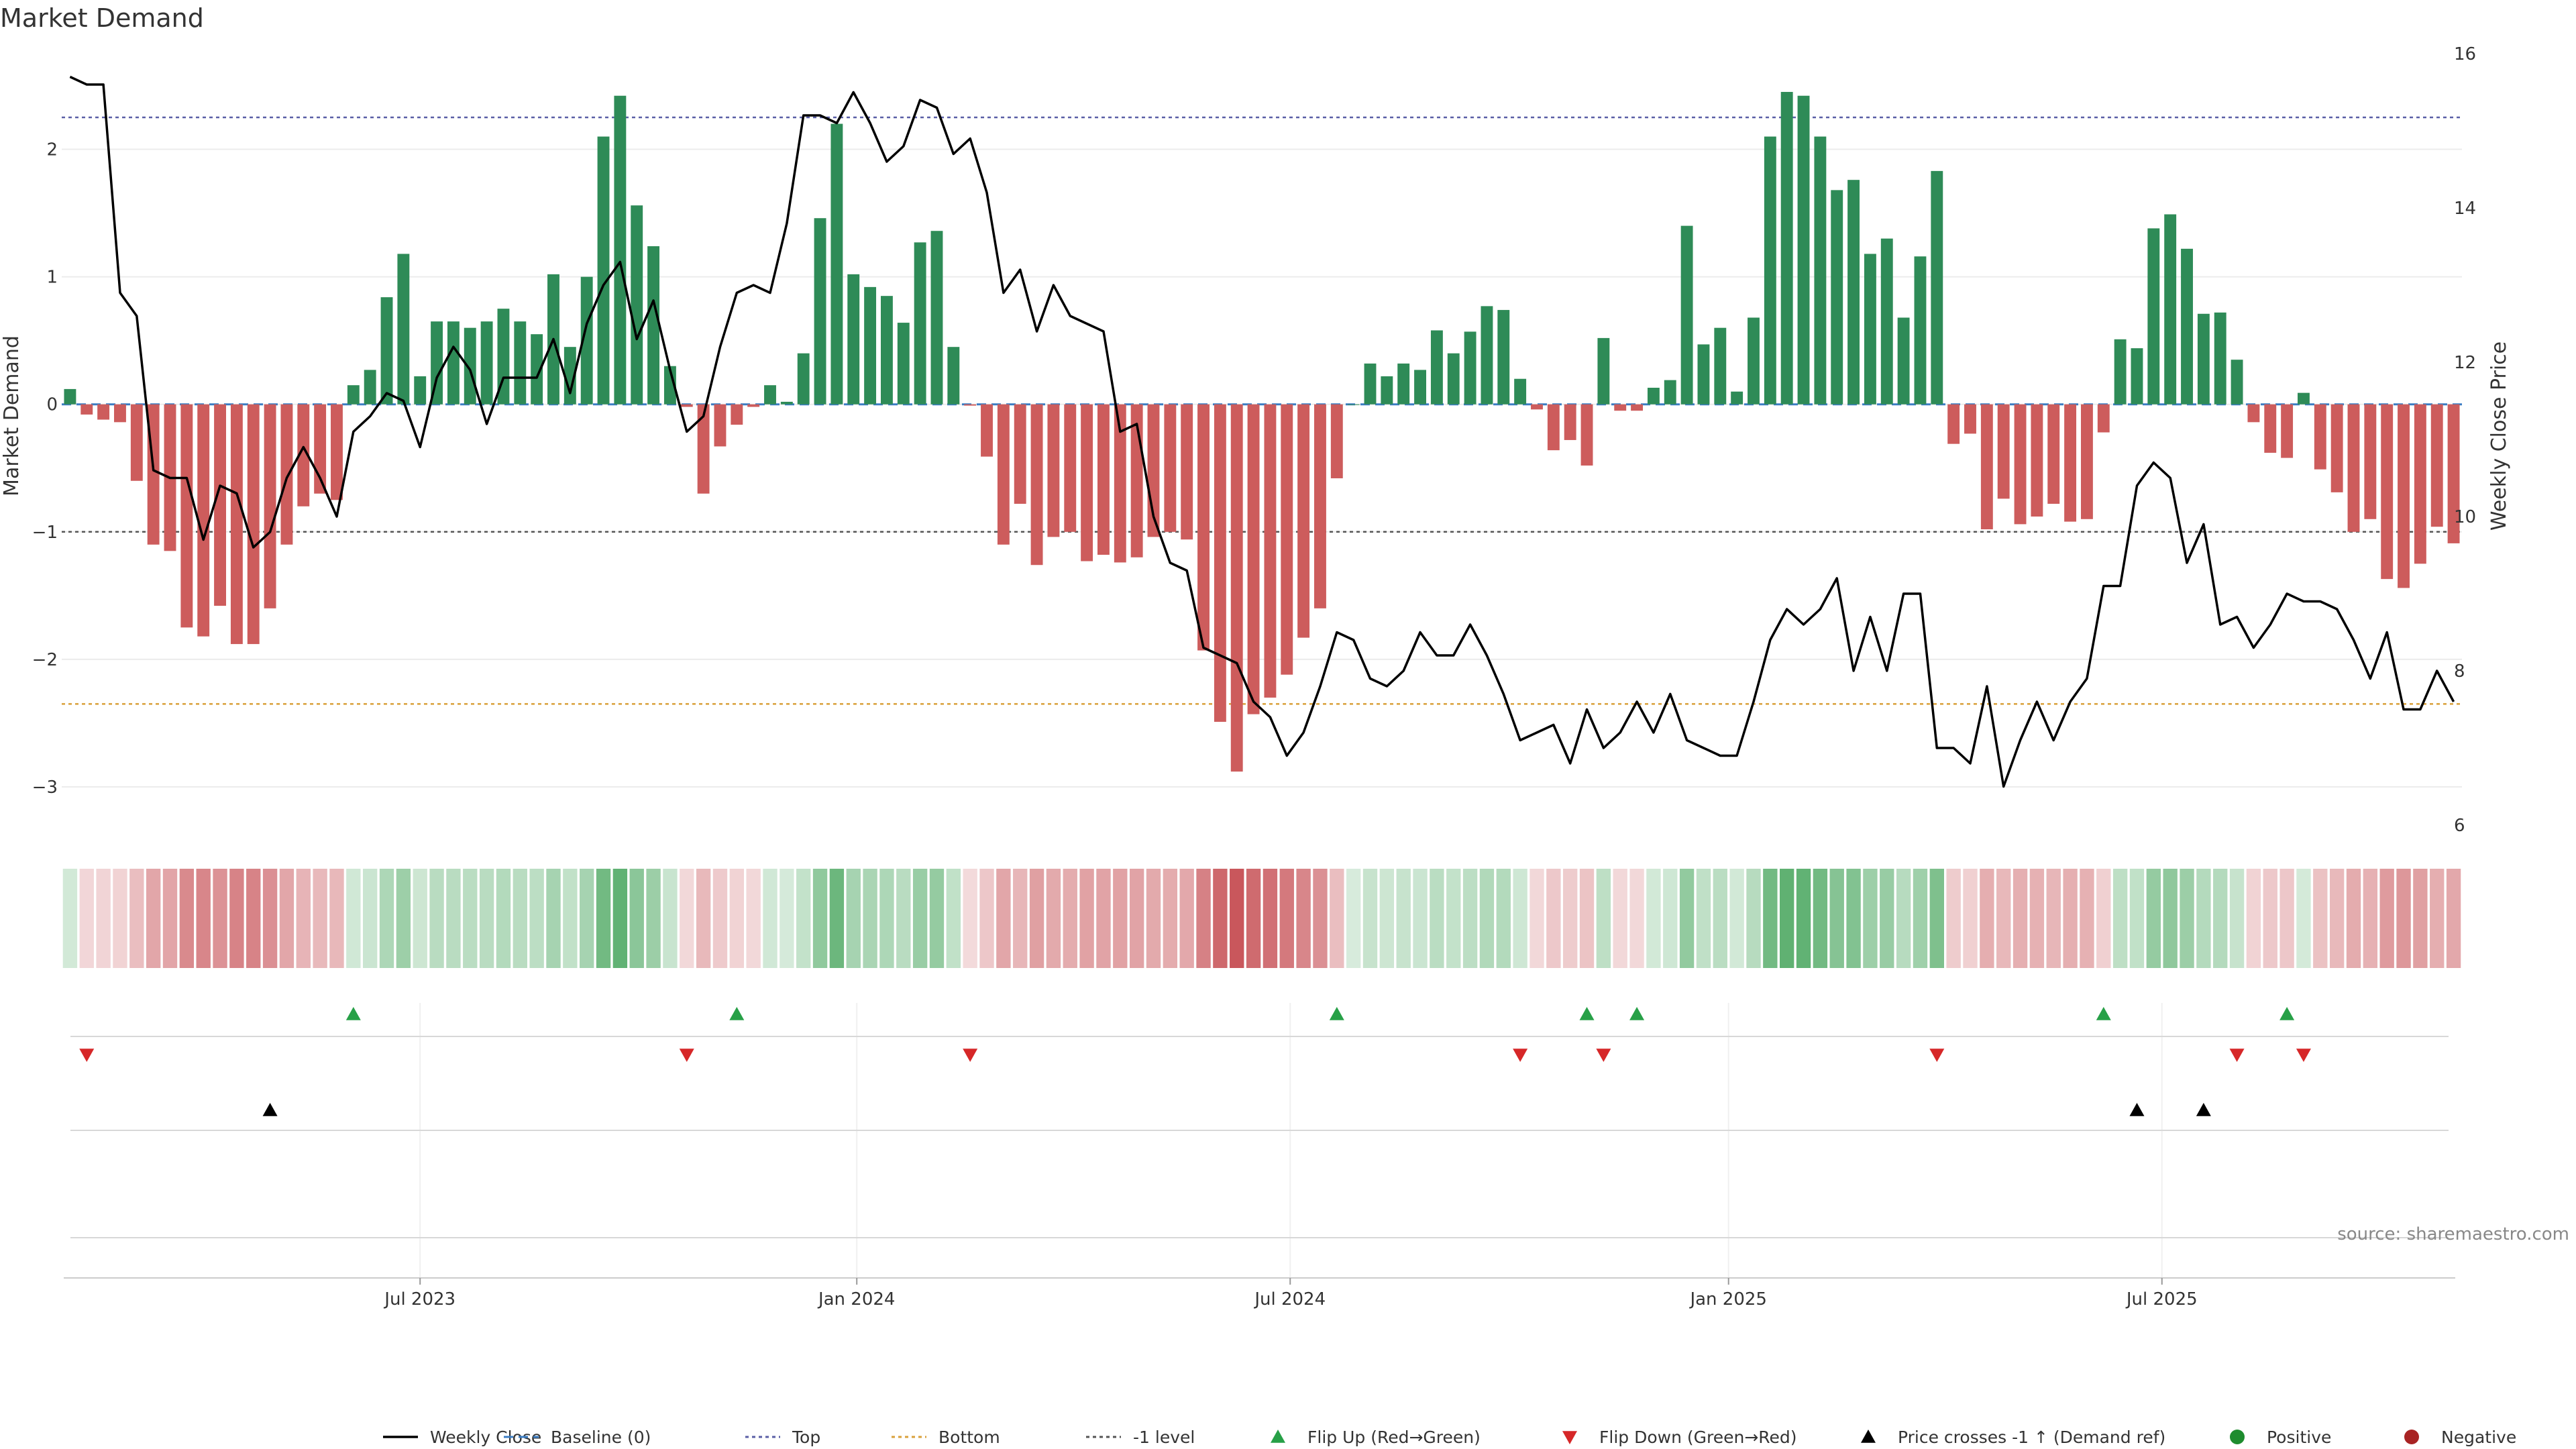 The image size is (2576, 1449). Describe the element at coordinates (2465, 517) in the screenshot. I see `y2-tick-label: 10` at that location.